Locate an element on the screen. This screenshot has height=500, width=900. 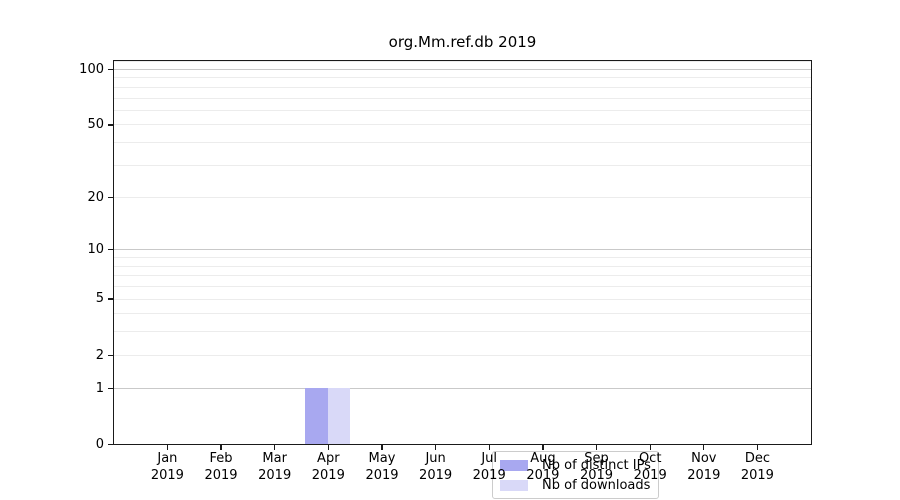
y-tick-label-100: 100 is located at coordinates (91, 69).